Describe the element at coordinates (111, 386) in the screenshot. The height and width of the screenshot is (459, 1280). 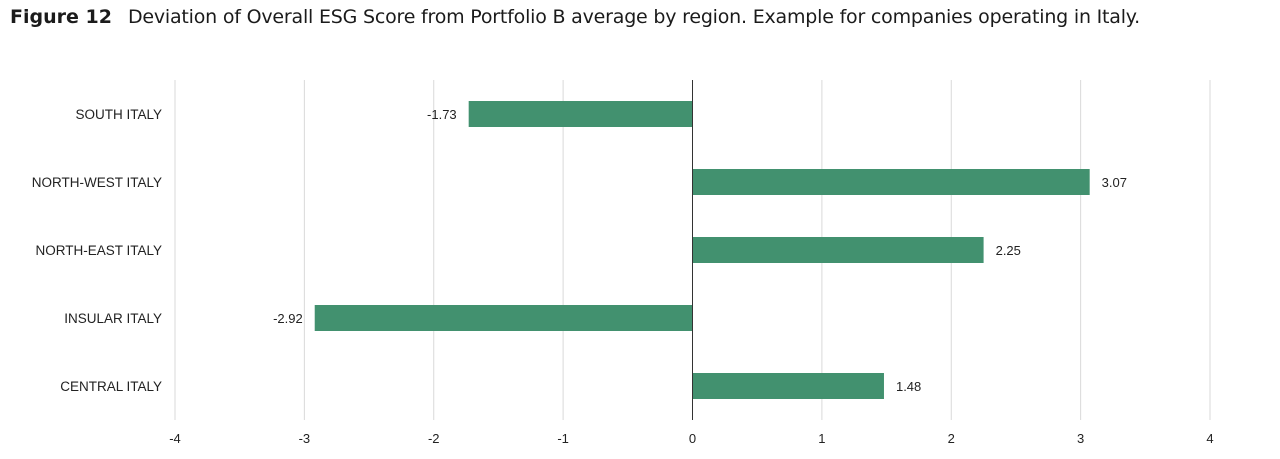
I see `category-label: CENTRAL ITALY` at that location.